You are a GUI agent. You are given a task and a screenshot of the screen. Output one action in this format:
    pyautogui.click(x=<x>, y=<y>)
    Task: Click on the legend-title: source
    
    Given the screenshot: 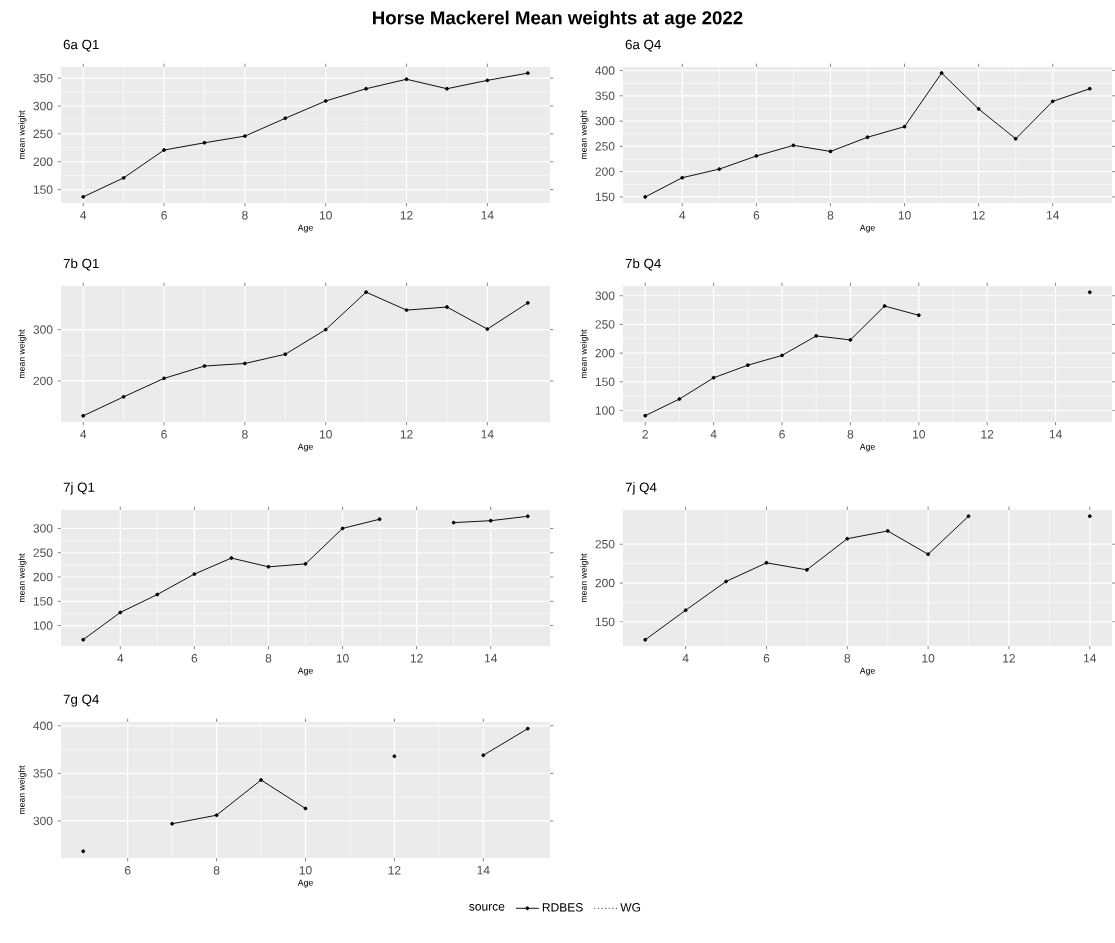 What is the action you would take?
    pyautogui.click(x=487, y=907)
    